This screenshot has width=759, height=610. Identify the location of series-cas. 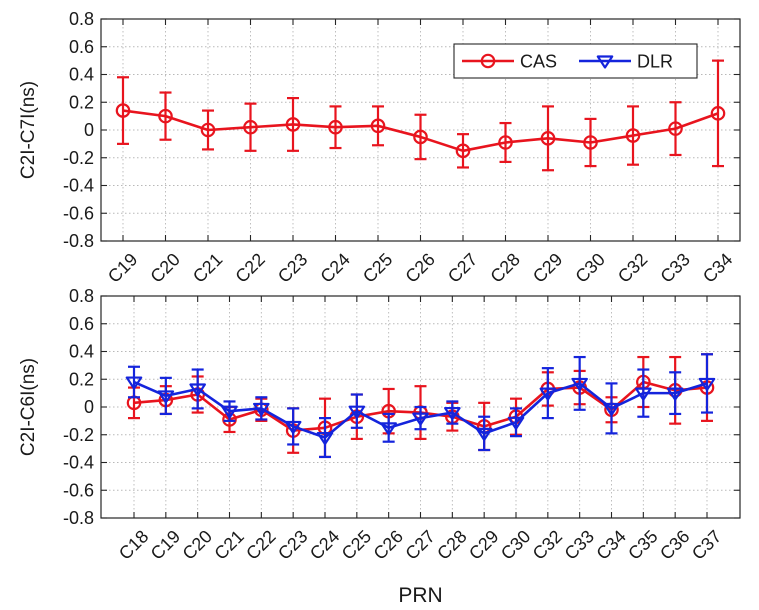
(420, 115).